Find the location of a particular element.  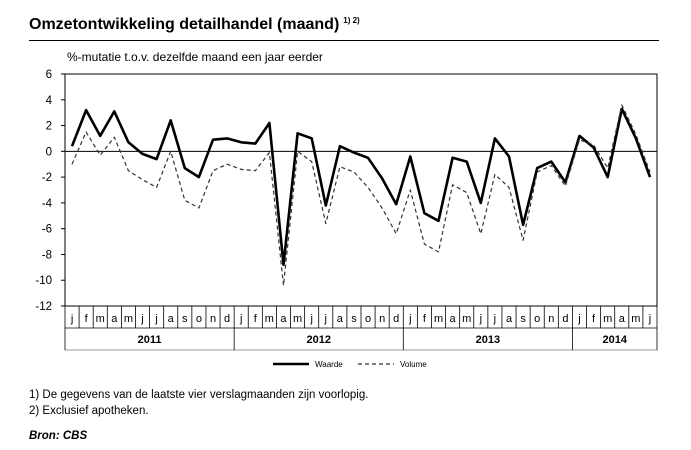

chart-title-text: Omzetontwikkeling detailhandel (maand) is located at coordinates (184, 24).